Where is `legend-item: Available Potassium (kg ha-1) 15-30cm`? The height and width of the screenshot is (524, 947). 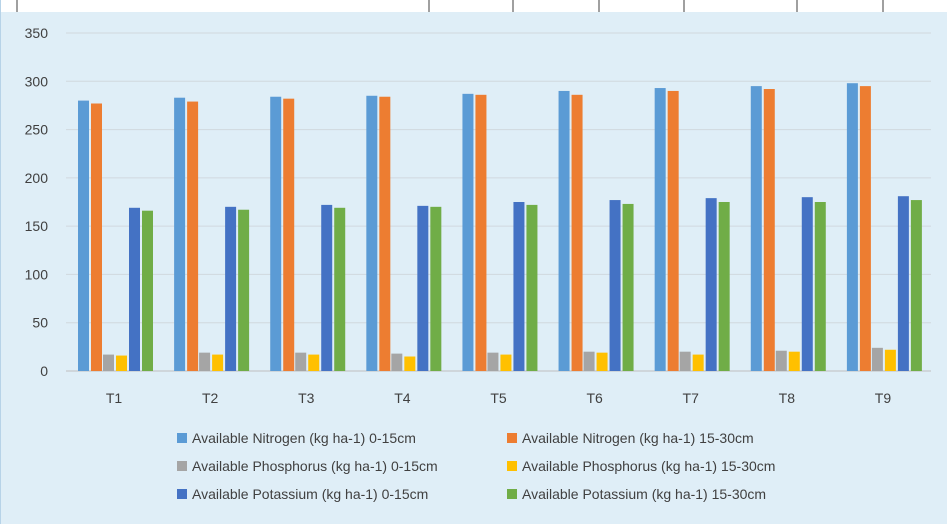 legend-item: Available Potassium (kg ha-1) 15-30cm is located at coordinates (672, 494).